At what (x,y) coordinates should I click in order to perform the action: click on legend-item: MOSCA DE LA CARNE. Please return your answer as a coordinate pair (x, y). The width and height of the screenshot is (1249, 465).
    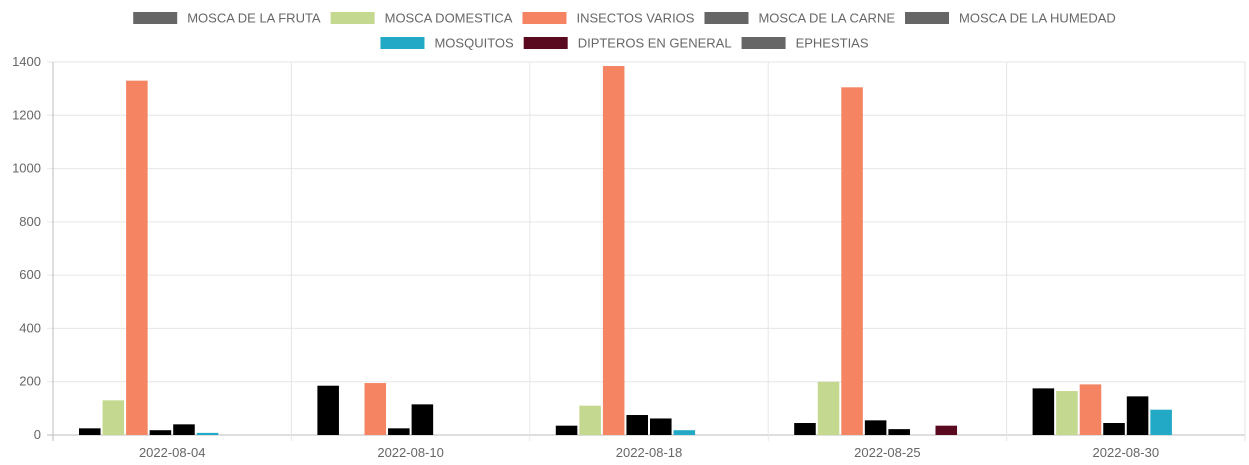
    Looking at the image, I should click on (799, 18).